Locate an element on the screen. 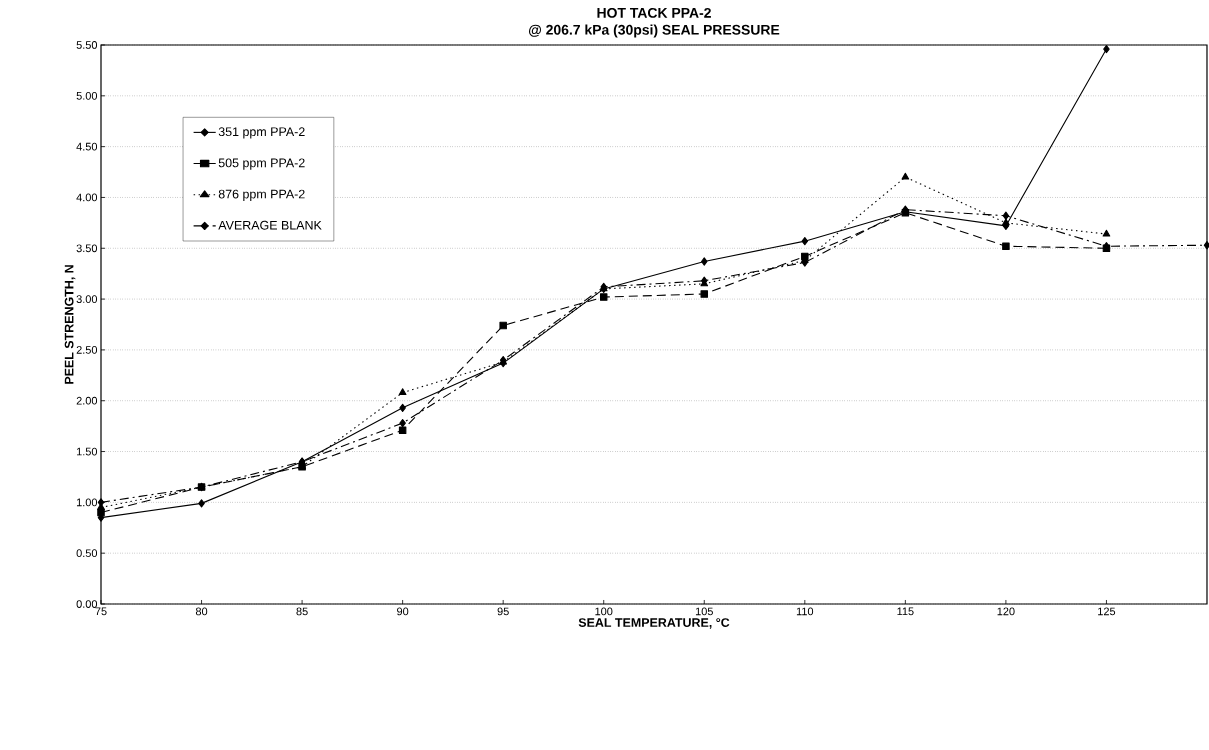 This screenshot has width=1209, height=750. x-tick-label: 100 is located at coordinates (604, 611).